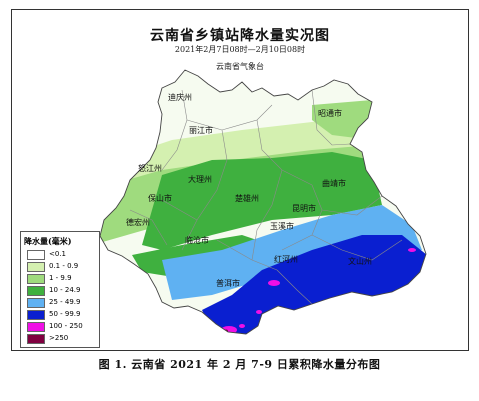  I want to click on city-label: 大理州, so click(200, 179).